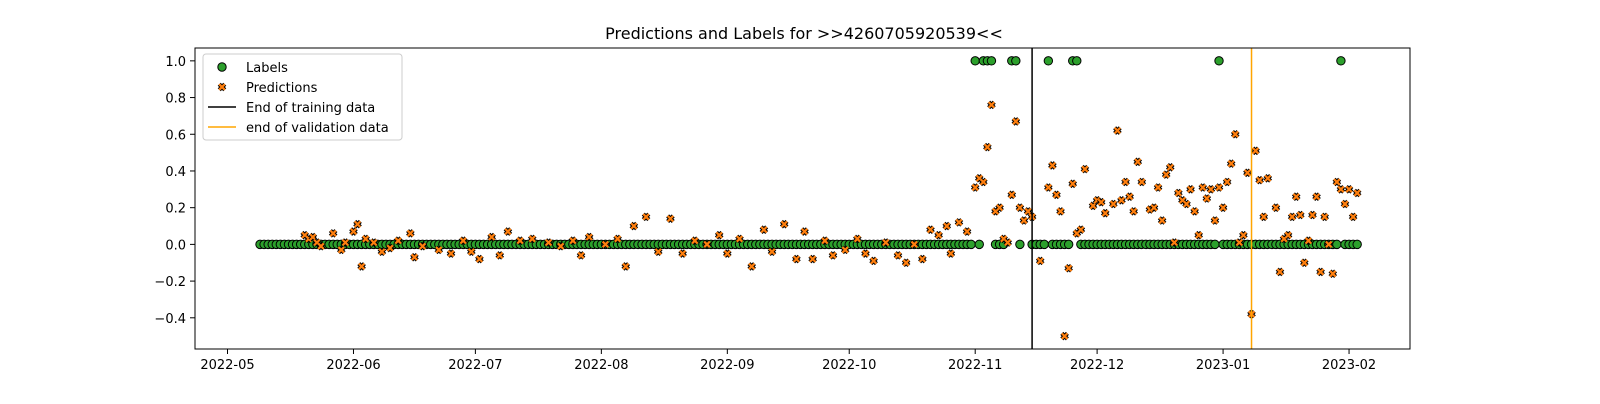  I want to click on x-tick-label: 2022-12, so click(1097, 365).